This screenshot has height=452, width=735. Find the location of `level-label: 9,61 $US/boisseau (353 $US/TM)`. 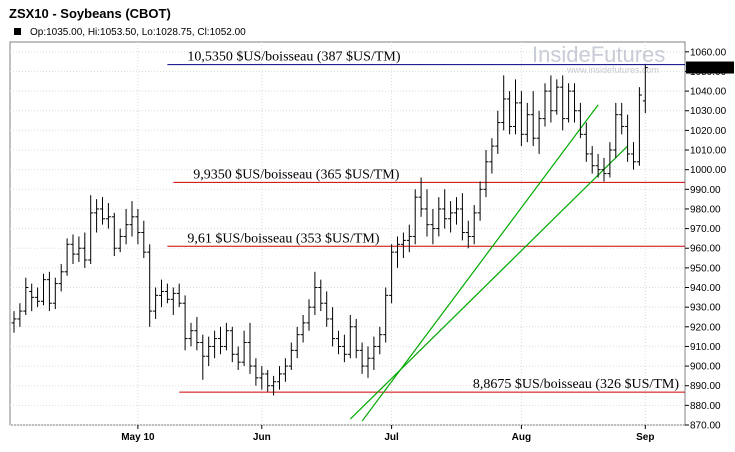

level-label: 9,61 $US/boisseau (353 $US/TM) is located at coordinates (283, 238).